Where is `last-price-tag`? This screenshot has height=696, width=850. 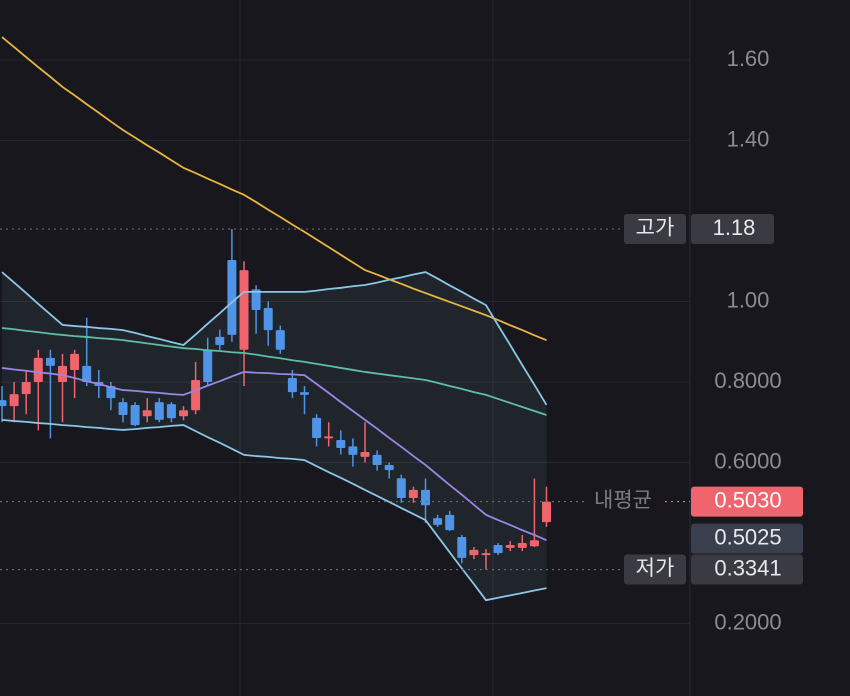 last-price-tag is located at coordinates (747, 538).